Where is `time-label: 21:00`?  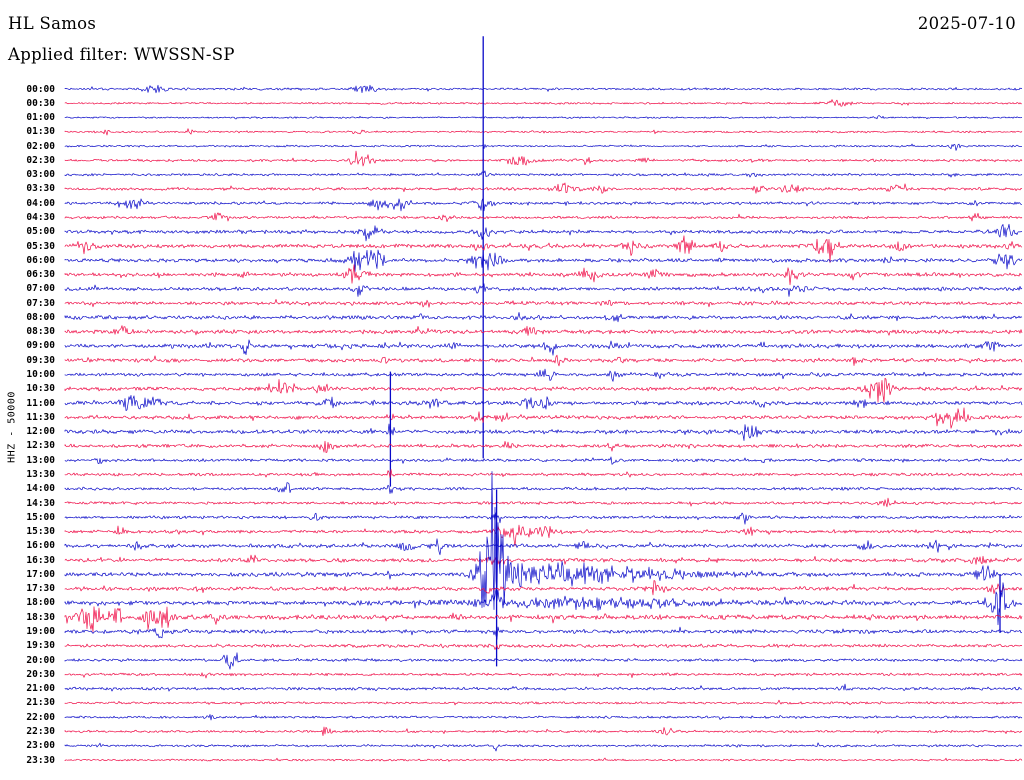
time-label: 21:00 is located at coordinates (40, 689).